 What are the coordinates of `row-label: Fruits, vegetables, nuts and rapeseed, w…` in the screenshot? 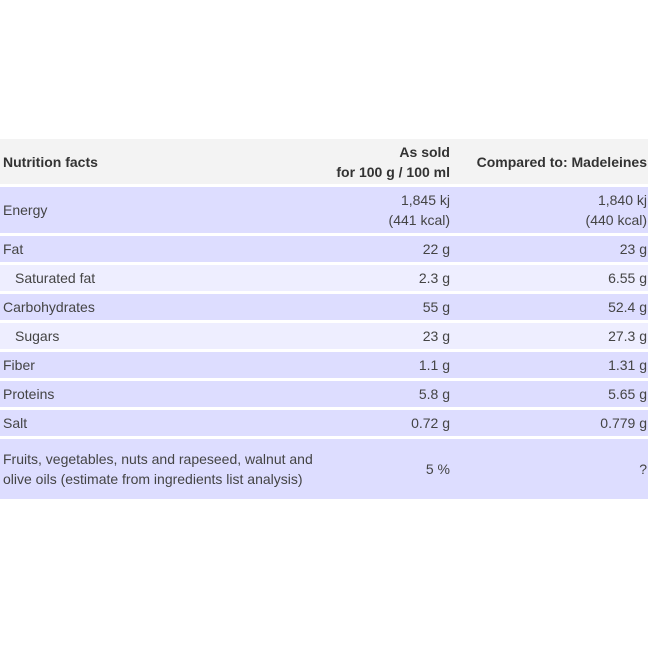 It's located at (158, 469).